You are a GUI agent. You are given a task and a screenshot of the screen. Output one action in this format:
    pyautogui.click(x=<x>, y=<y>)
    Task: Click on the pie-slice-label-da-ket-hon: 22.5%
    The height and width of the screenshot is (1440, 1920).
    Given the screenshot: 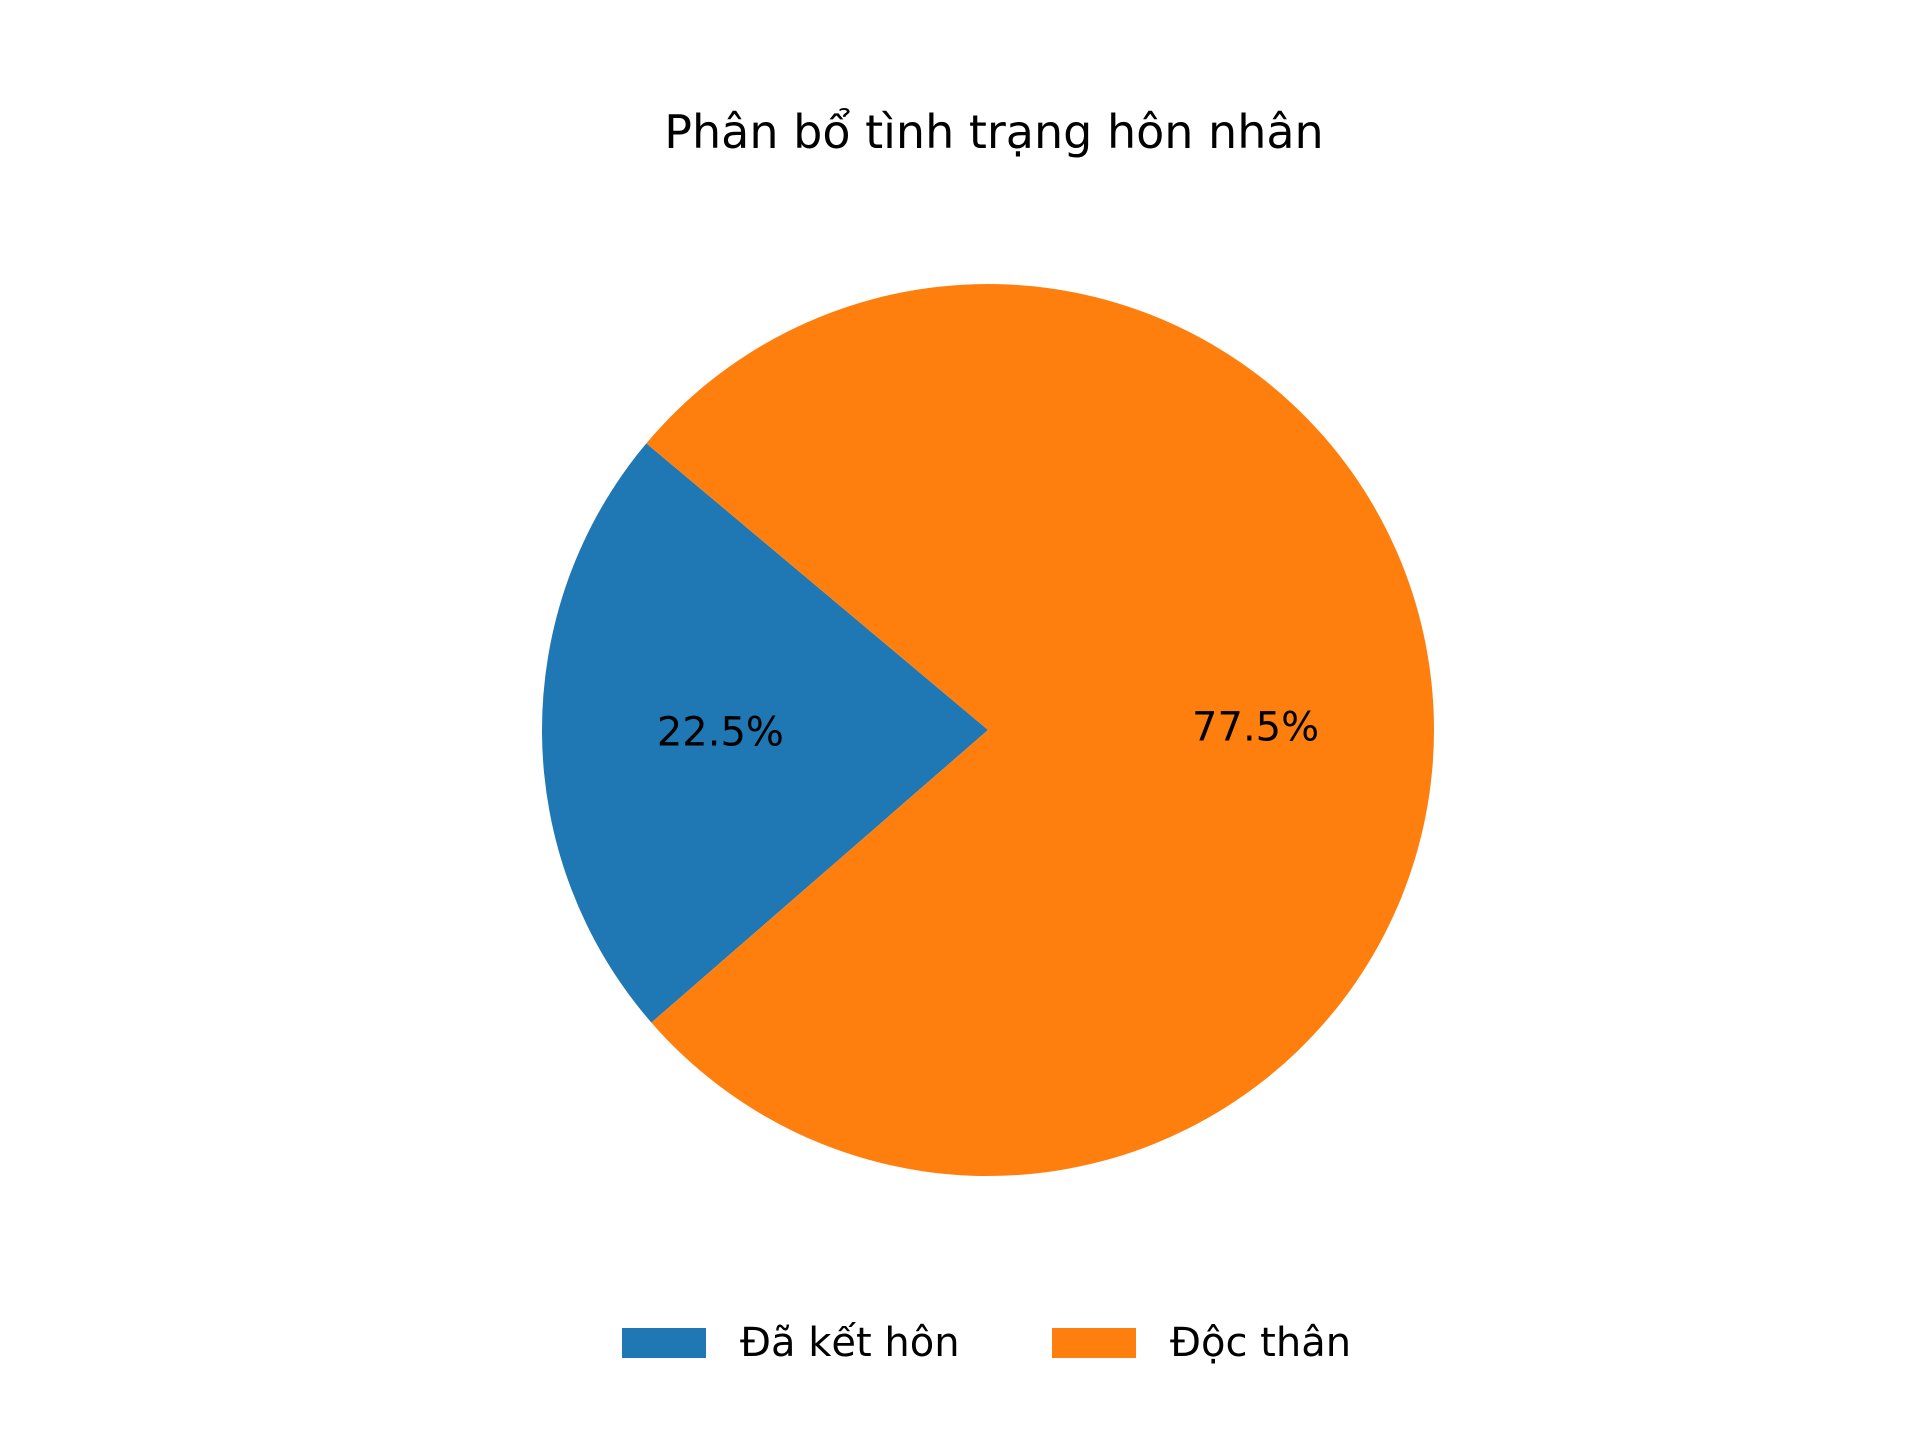 What is the action you would take?
    pyautogui.click(x=720, y=732)
    